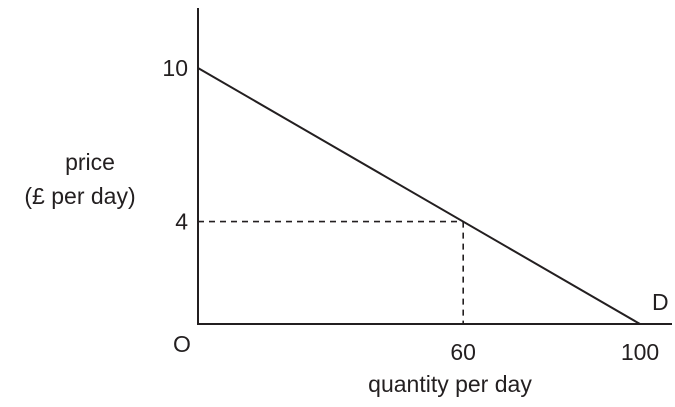 The width and height of the screenshot is (675, 407). What do you see at coordinates (463, 352) in the screenshot?
I see `x-tick-label-60: 60` at bounding box center [463, 352].